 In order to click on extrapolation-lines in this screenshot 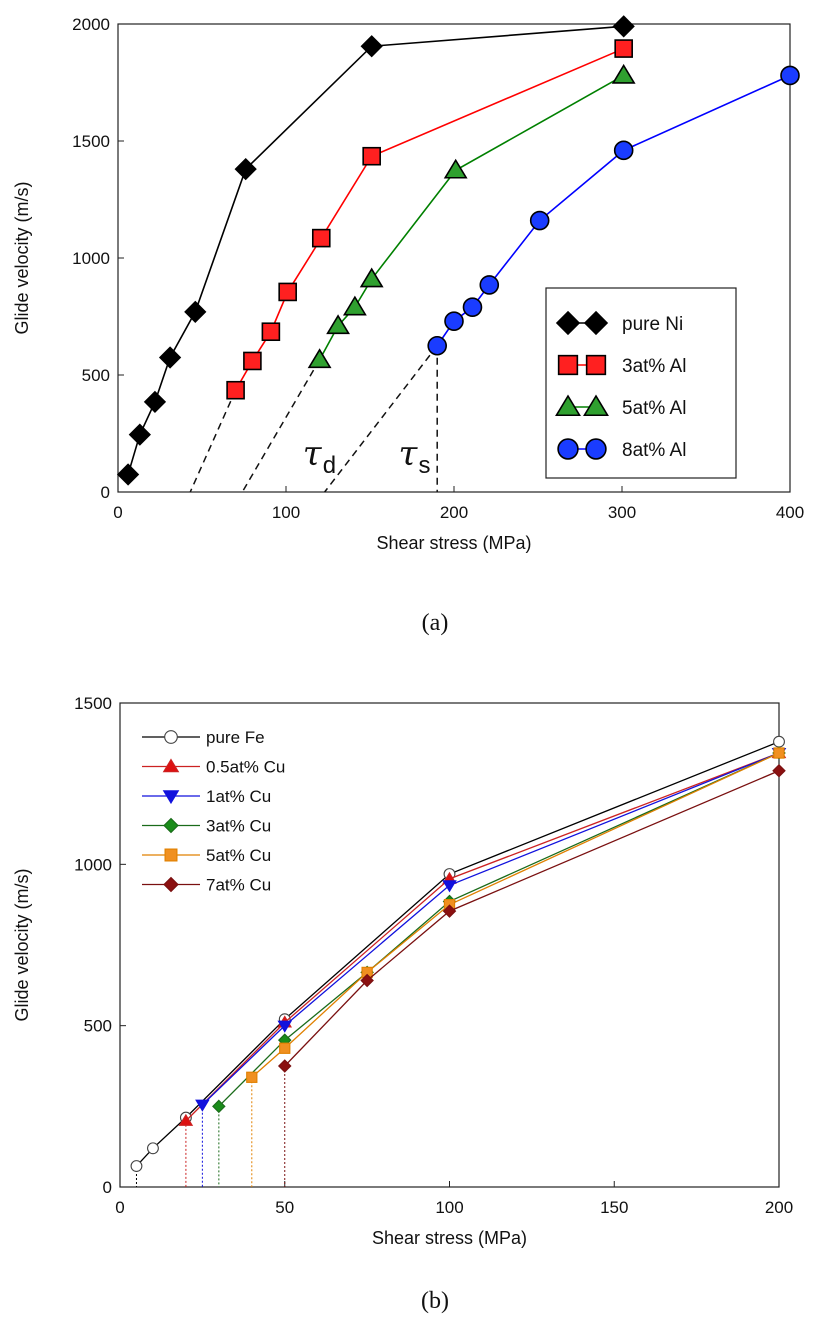, I will do `click(313, 419)`.